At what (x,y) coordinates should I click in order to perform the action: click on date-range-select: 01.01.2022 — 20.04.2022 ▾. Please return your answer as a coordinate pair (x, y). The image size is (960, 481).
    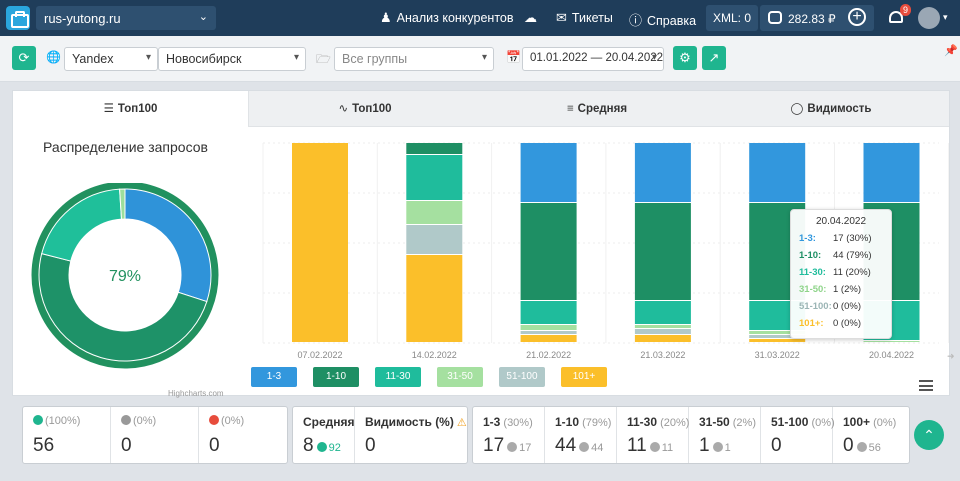
    Looking at the image, I should click on (593, 59).